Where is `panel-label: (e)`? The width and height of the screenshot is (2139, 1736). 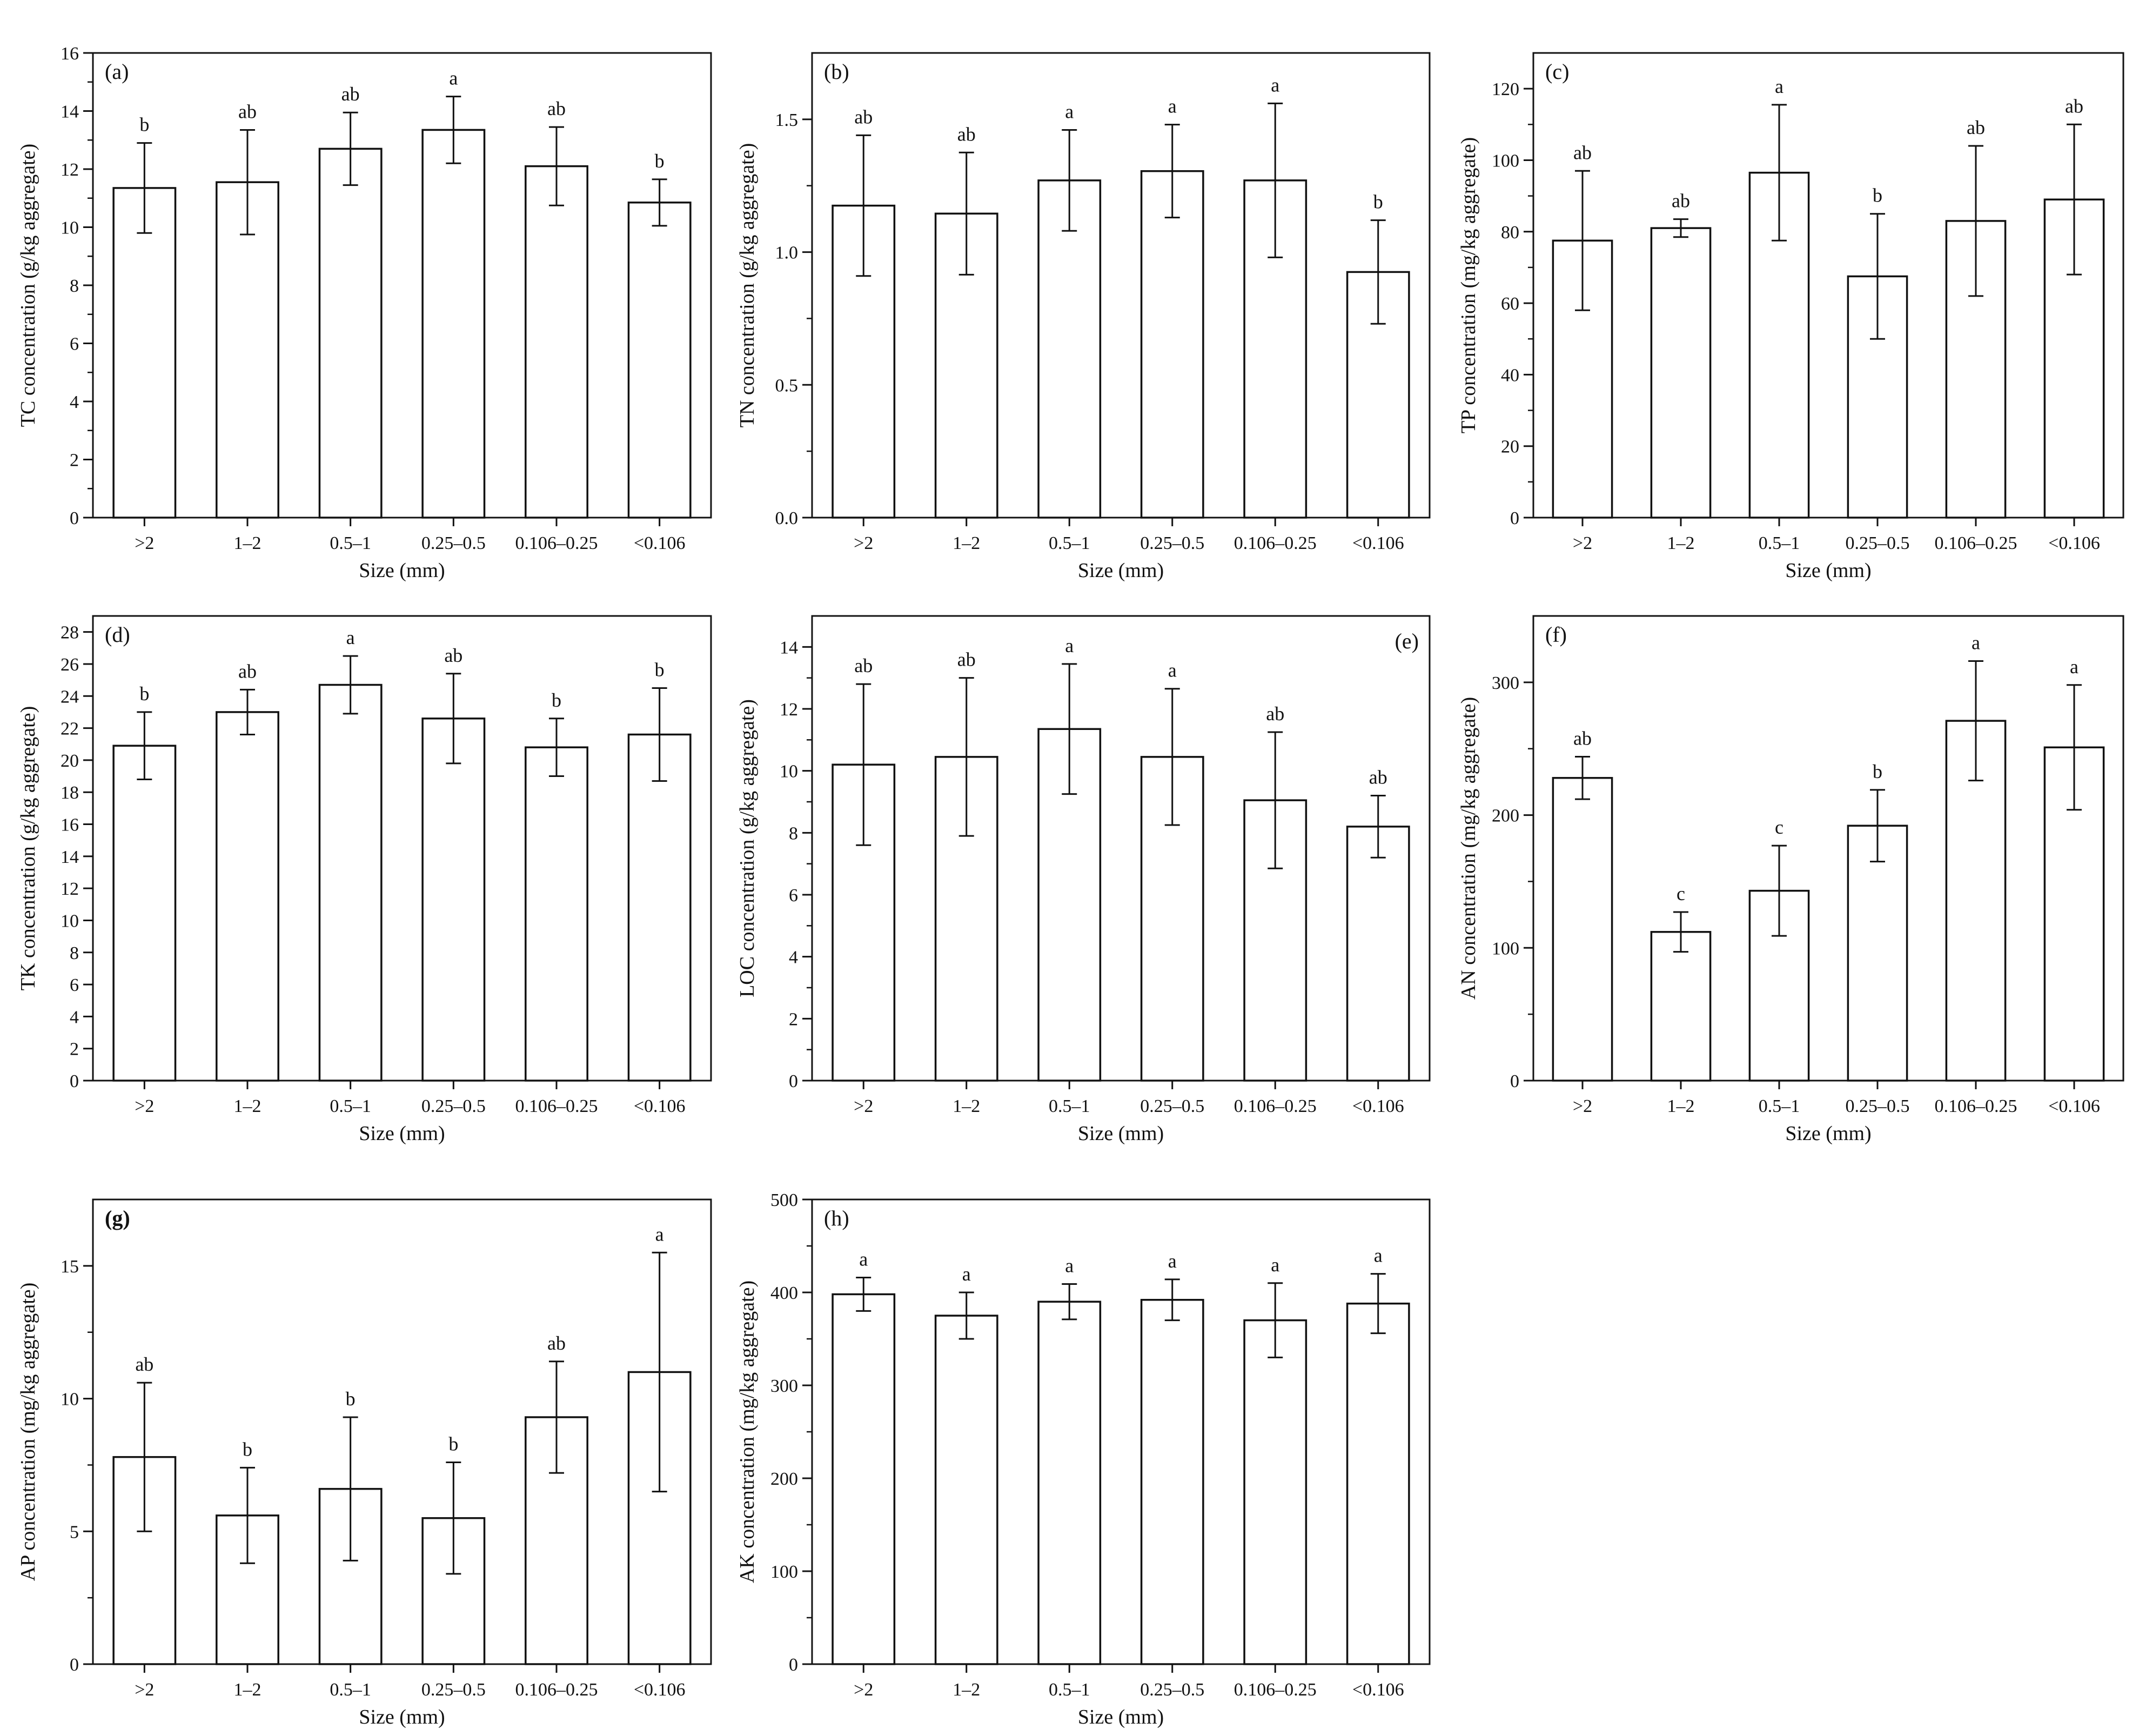
panel-label: (e) is located at coordinates (1407, 641).